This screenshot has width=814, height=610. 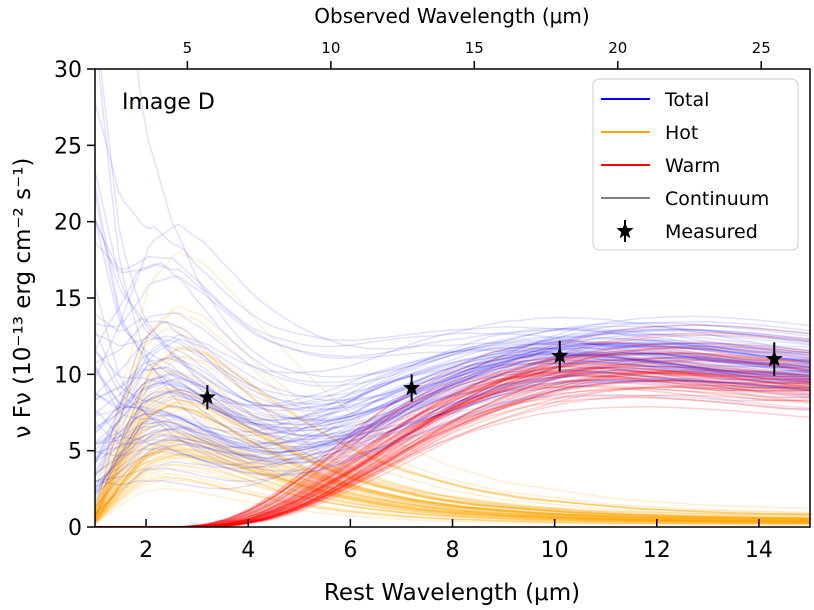 I want to click on measured-points, so click(x=490, y=375).